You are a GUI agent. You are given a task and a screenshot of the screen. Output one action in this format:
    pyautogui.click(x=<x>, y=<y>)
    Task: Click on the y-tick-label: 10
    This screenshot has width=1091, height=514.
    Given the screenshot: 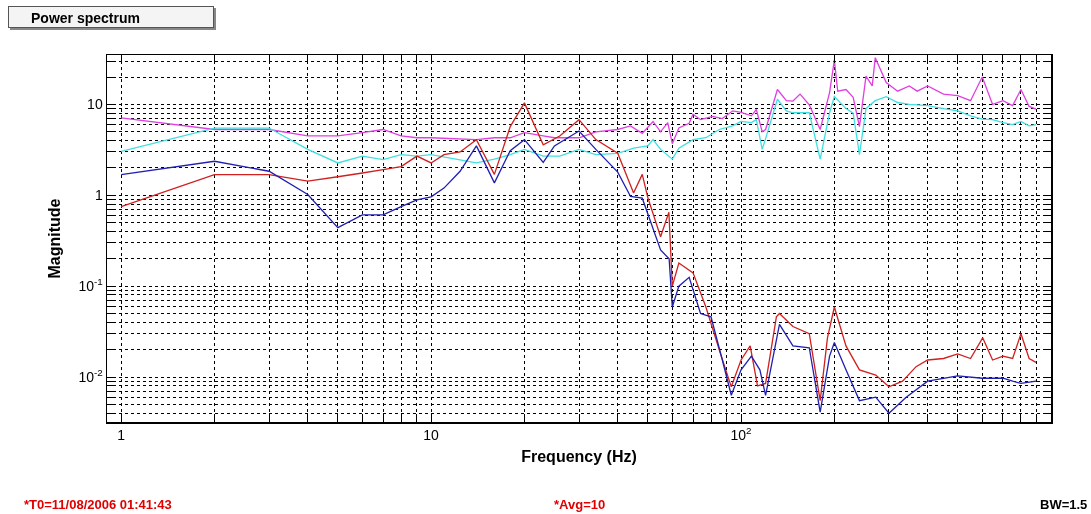 What is the action you would take?
    pyautogui.click(x=95, y=104)
    